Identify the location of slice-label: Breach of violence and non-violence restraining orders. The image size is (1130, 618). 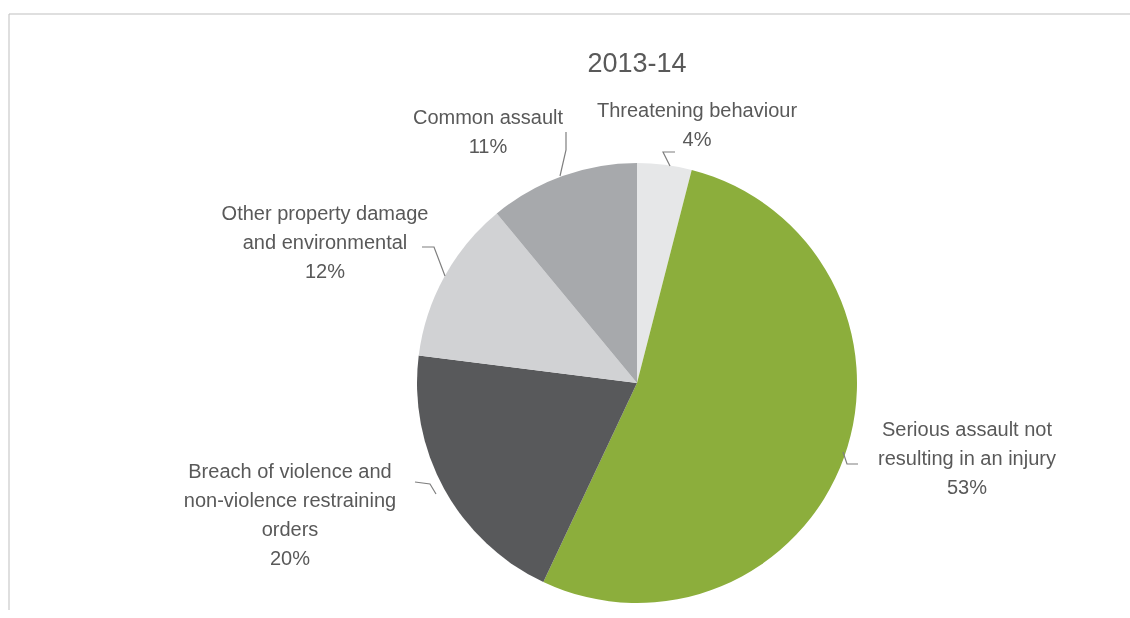
(290, 500).